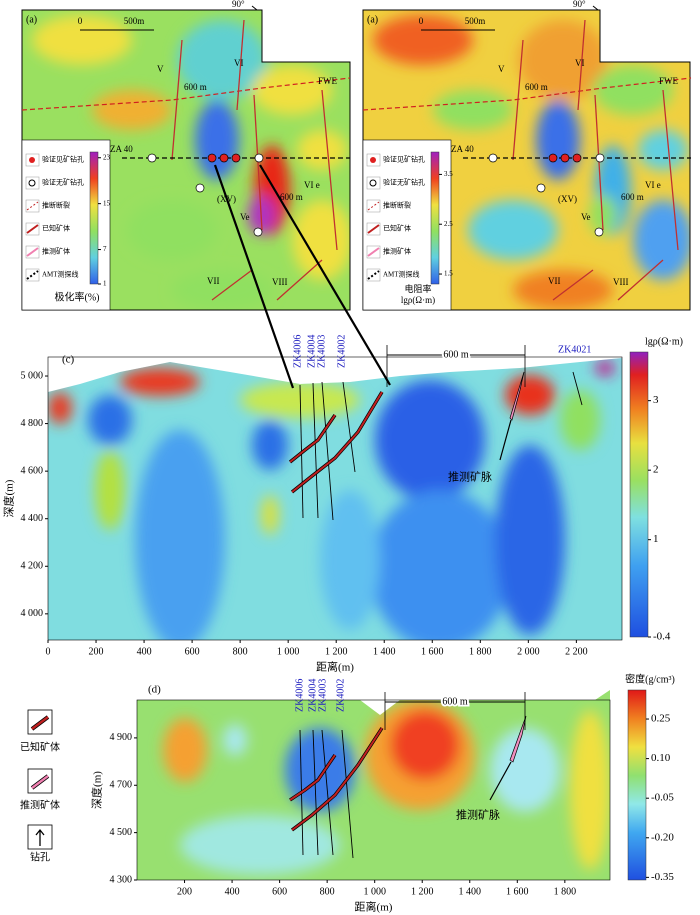 This screenshot has width=700, height=915. What do you see at coordinates (462, 149) in the screenshot?
I see `map-label: ZA 40` at bounding box center [462, 149].